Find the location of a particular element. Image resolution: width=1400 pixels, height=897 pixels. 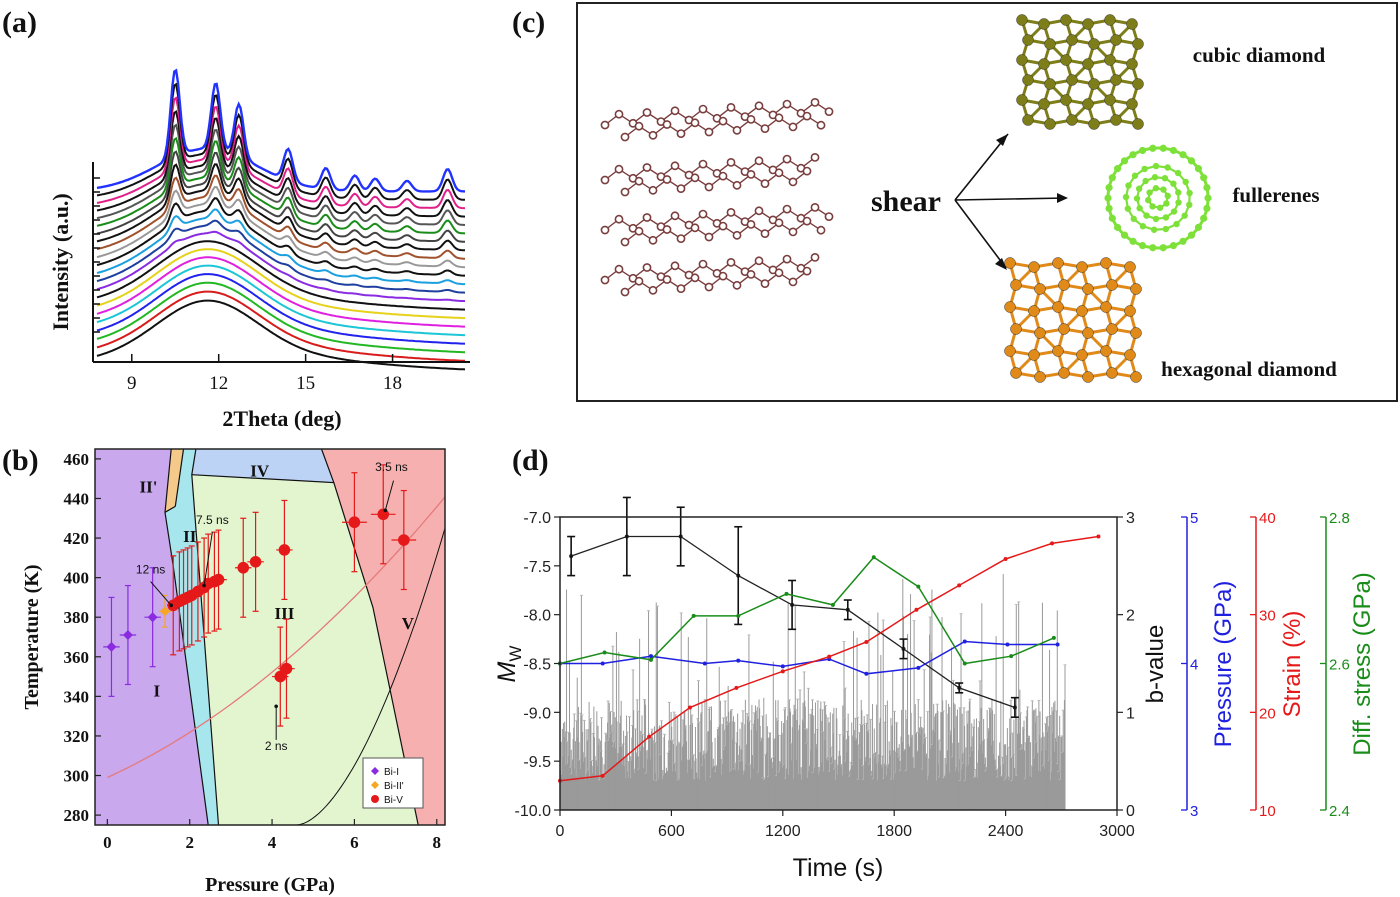

b-x-tick-label: 2 is located at coordinates (189, 842).